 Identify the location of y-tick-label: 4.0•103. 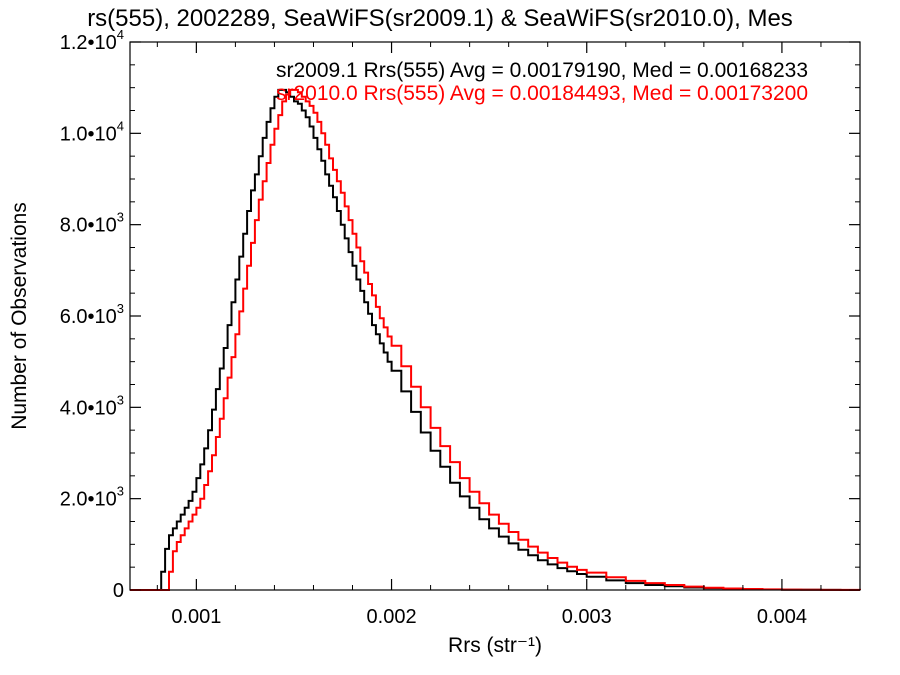
(92, 405).